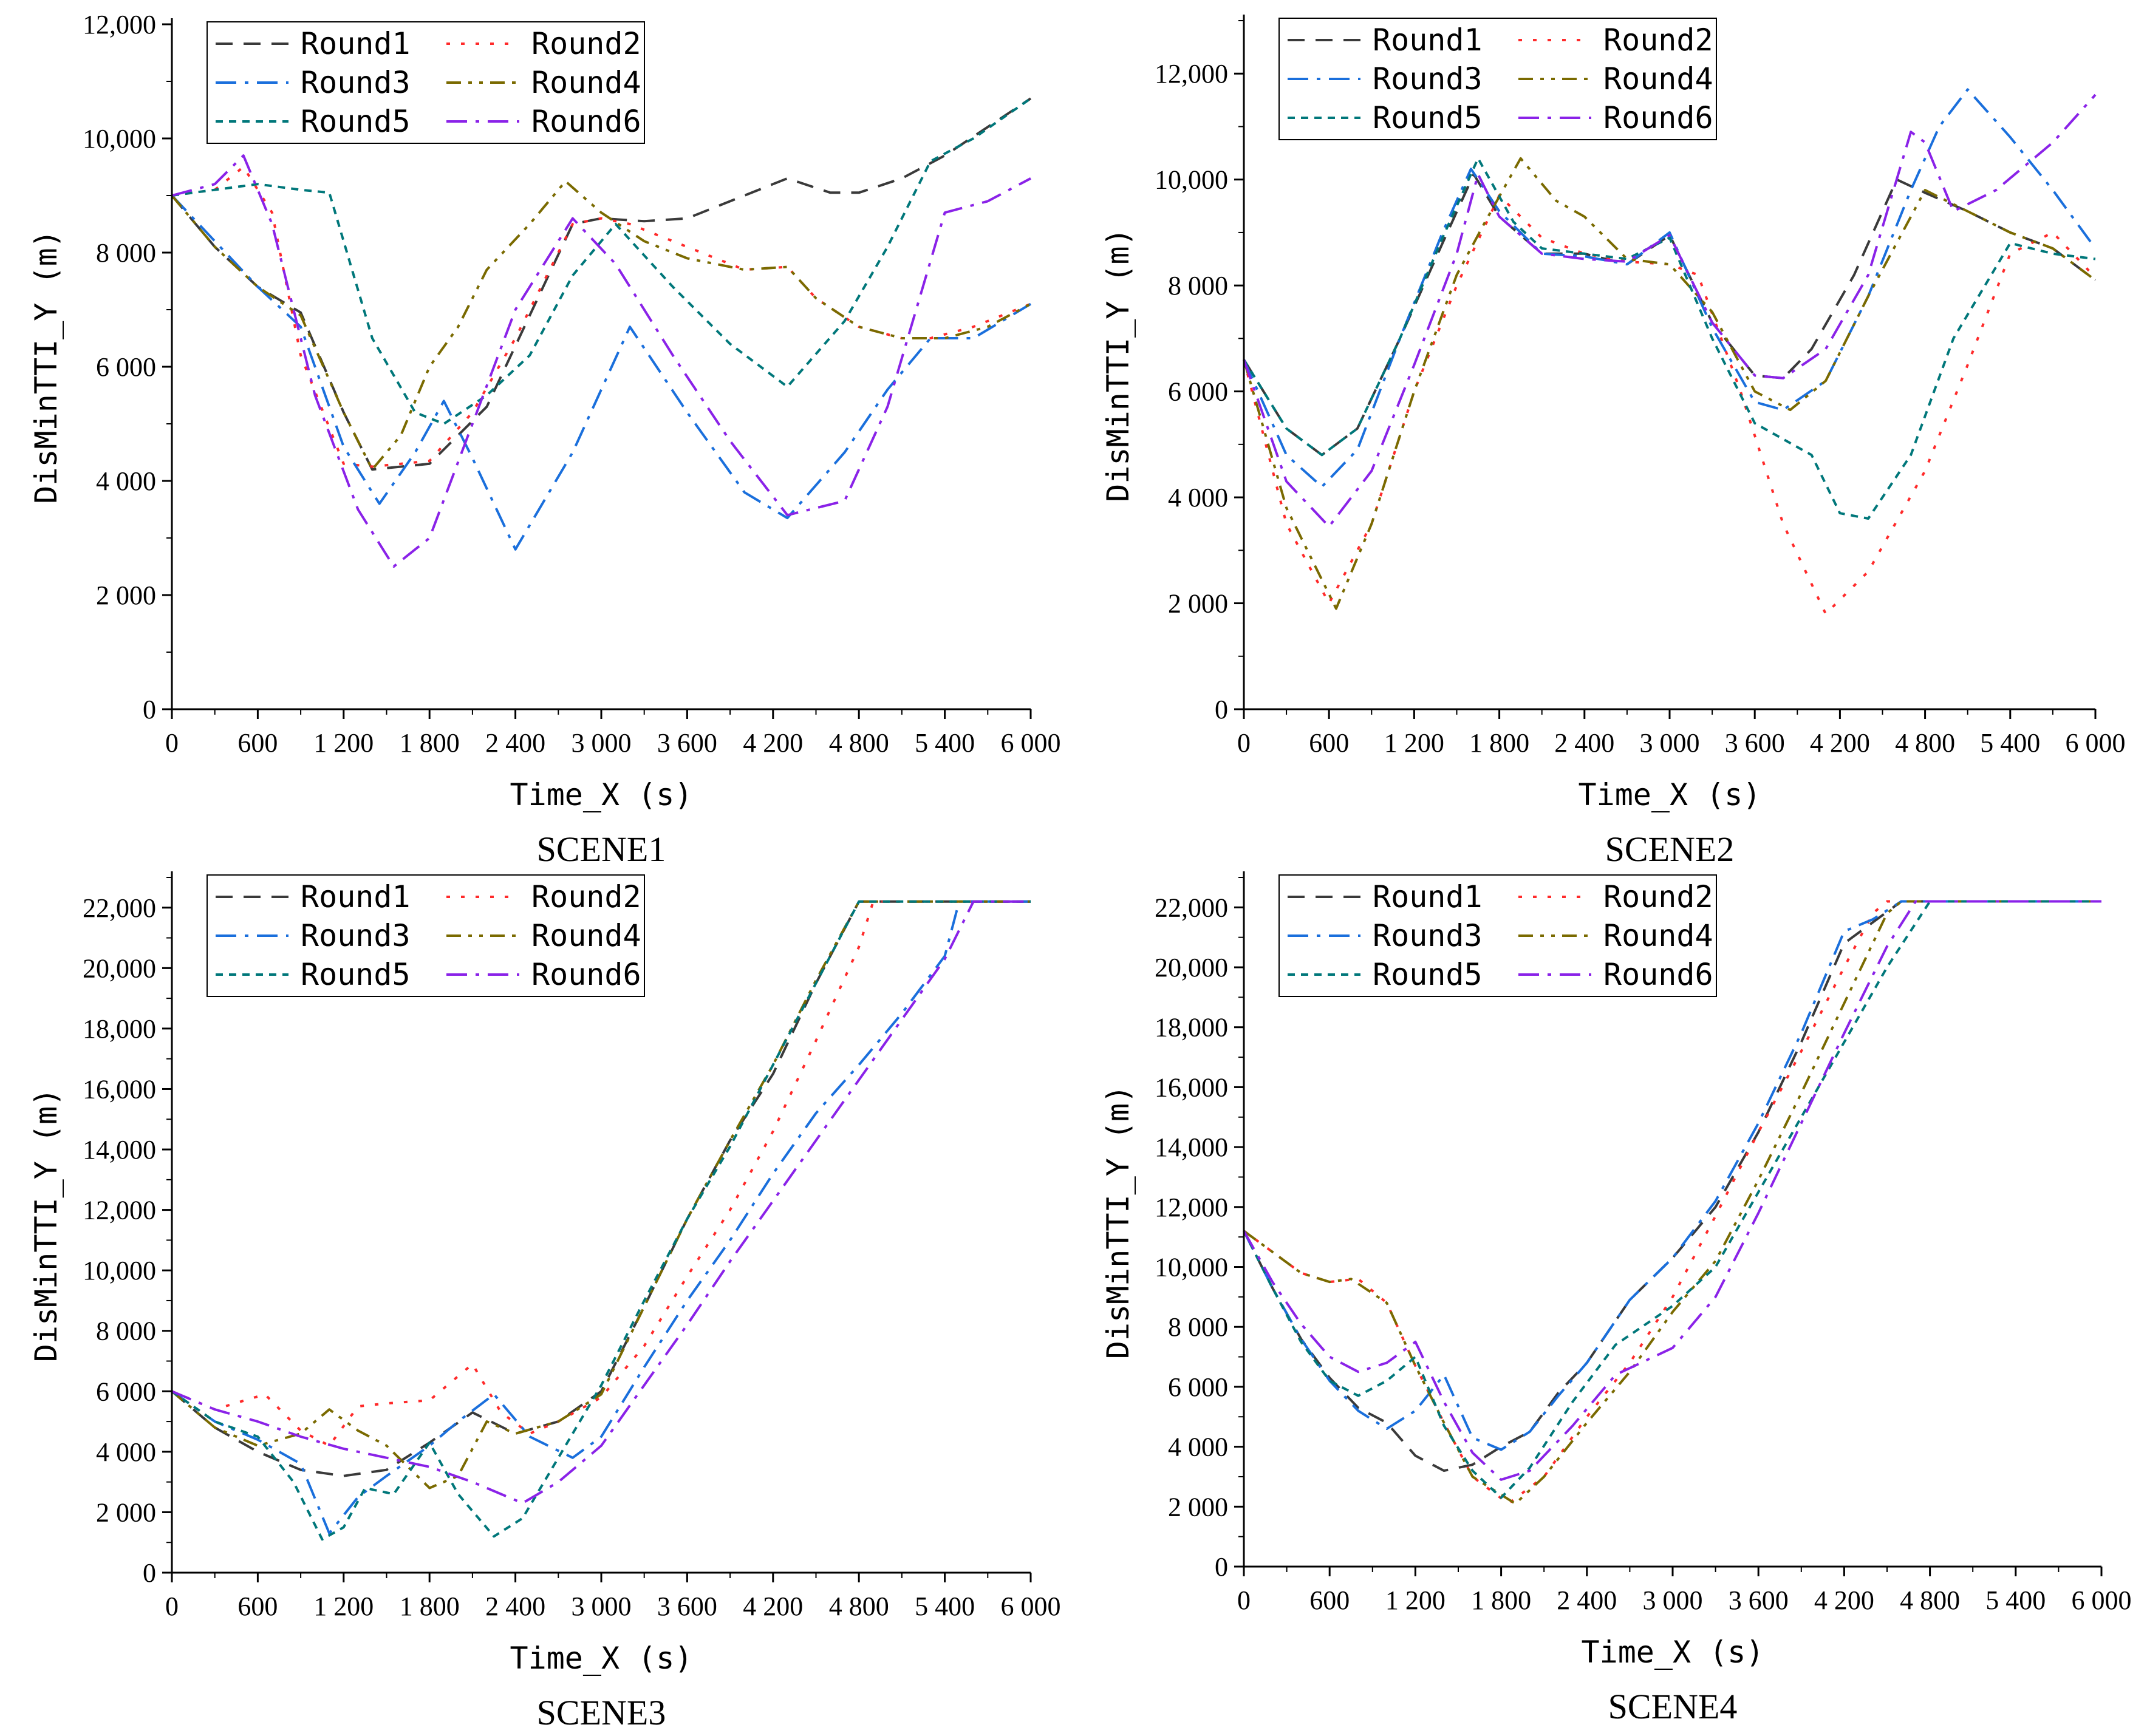  I want to click on y-tick-label: 20,000, so click(1191, 967).